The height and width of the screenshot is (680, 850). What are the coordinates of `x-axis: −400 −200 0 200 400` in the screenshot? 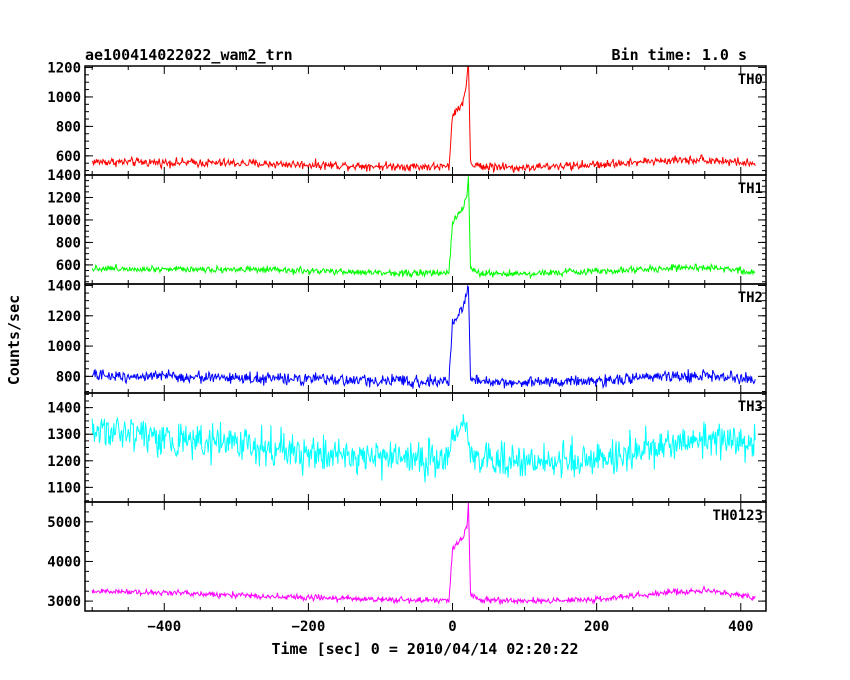 It's located at (450, 627).